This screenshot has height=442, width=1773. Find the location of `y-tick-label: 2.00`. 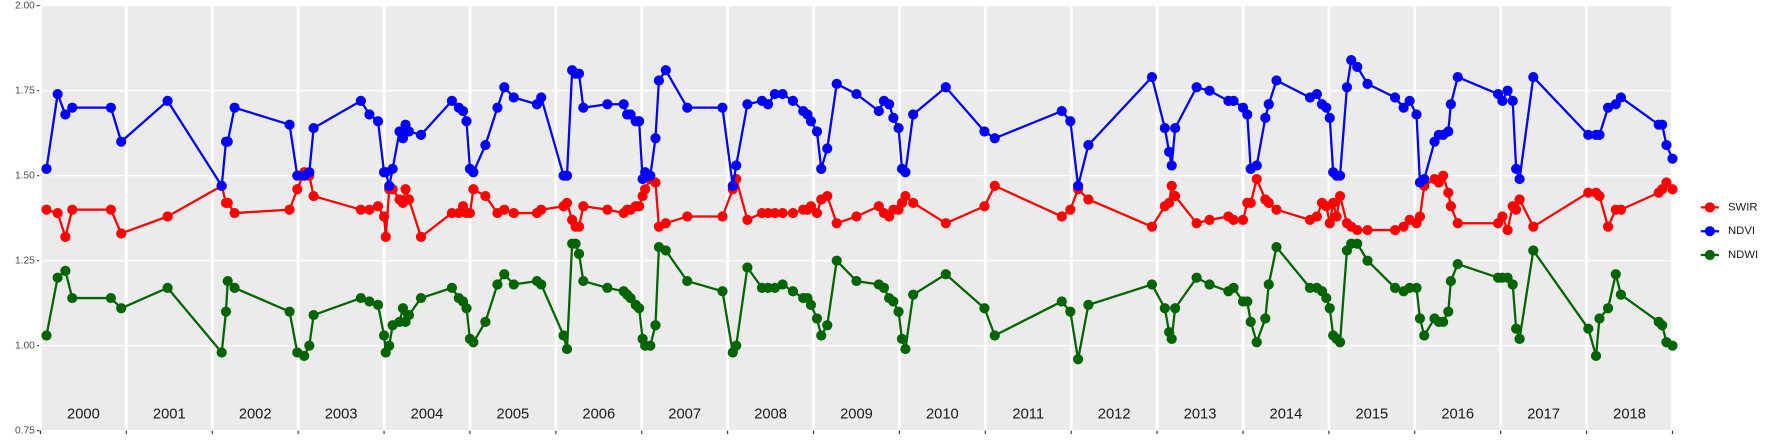

y-tick-label: 2.00 is located at coordinates (25, 5).